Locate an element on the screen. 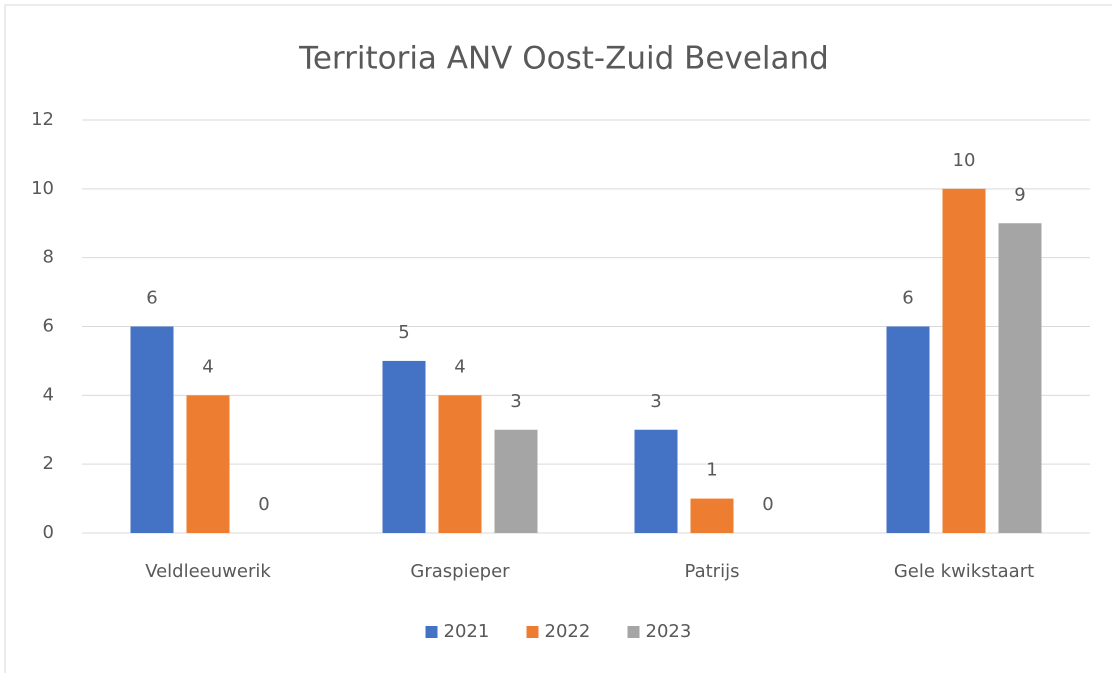  y-tick-label: 8 is located at coordinates (48, 257).